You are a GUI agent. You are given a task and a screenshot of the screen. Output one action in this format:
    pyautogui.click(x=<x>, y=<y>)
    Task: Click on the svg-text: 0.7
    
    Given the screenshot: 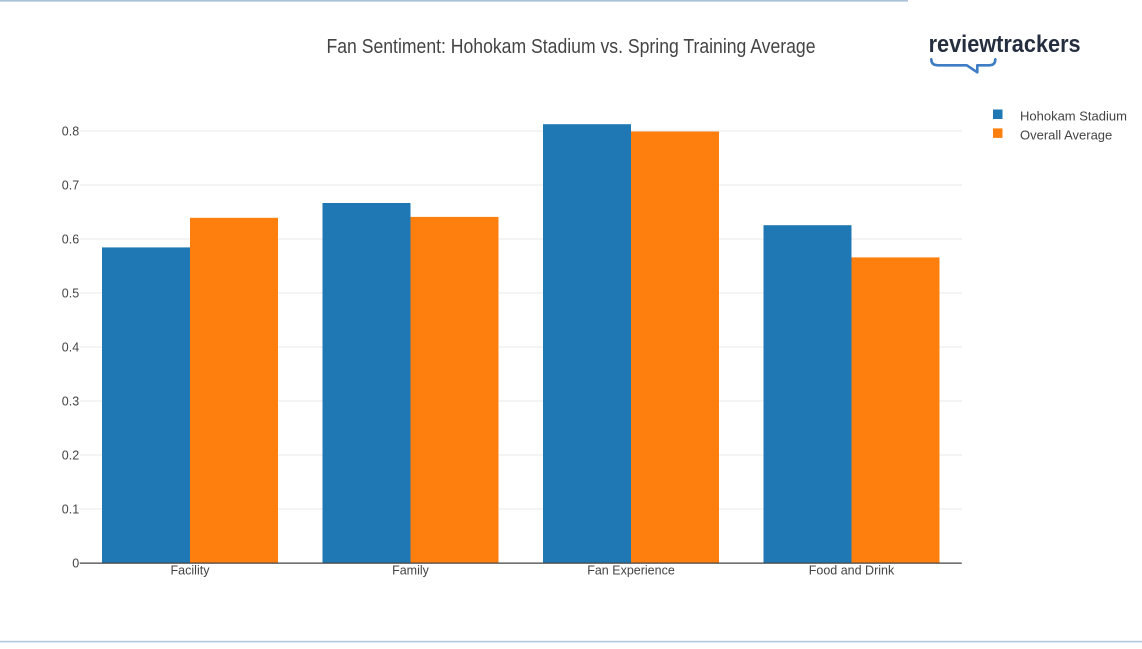 What is the action you would take?
    pyautogui.click(x=70, y=186)
    